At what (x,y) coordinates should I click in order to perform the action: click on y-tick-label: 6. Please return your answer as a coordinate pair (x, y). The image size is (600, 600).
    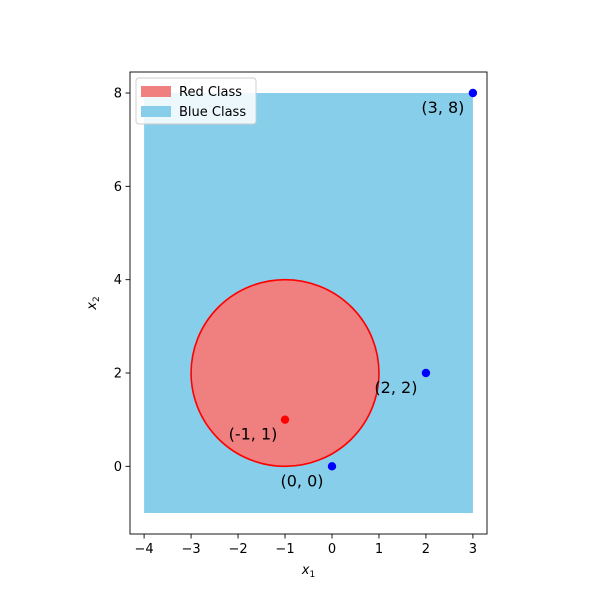
    Looking at the image, I should click on (118, 187).